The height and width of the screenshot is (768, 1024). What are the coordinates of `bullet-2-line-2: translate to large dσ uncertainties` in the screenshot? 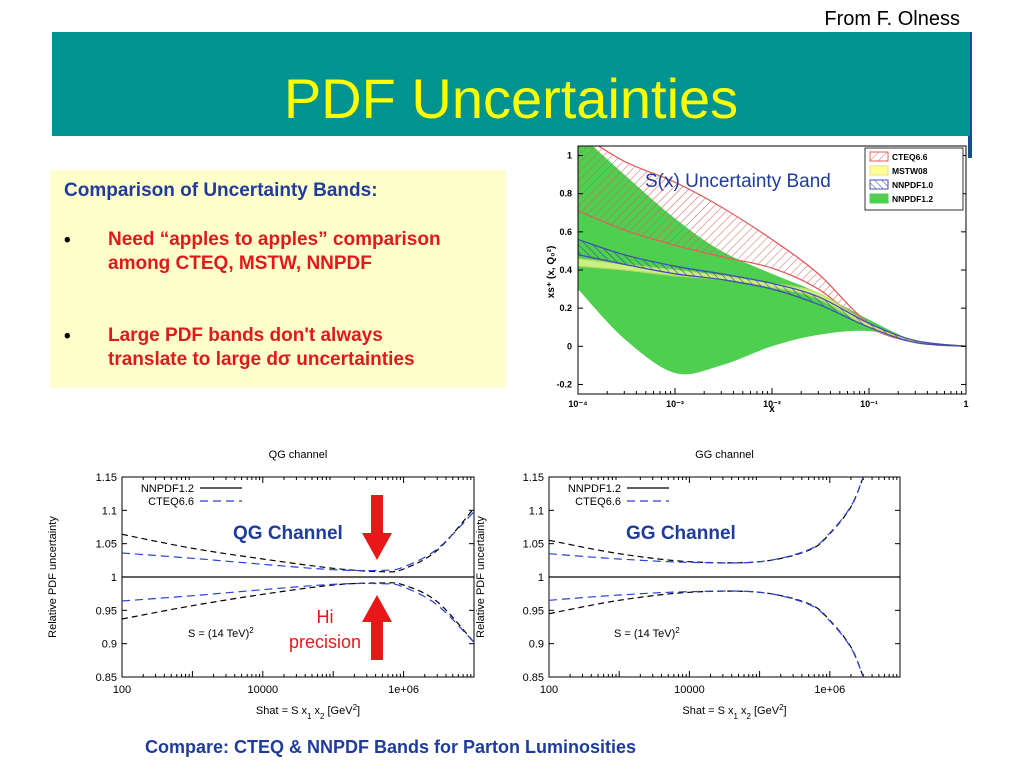 It's located at (261, 359).